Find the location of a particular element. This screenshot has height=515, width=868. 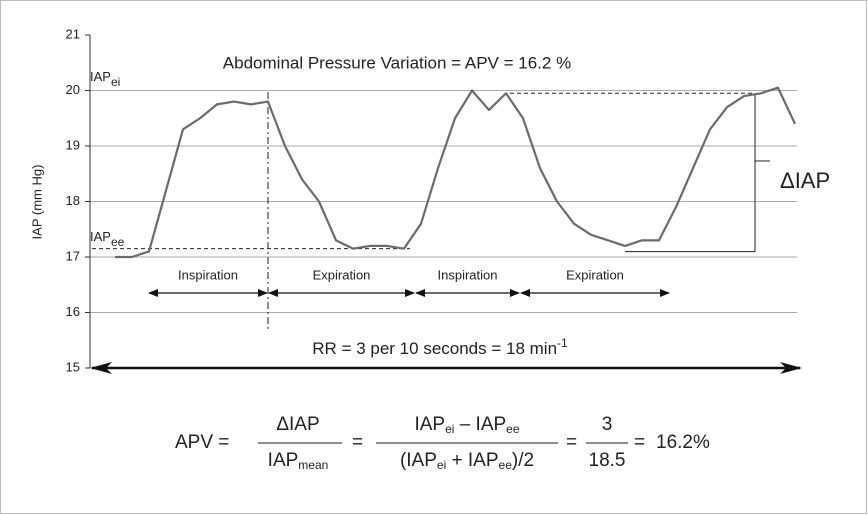

frac-den: 18.5 is located at coordinates (607, 460).